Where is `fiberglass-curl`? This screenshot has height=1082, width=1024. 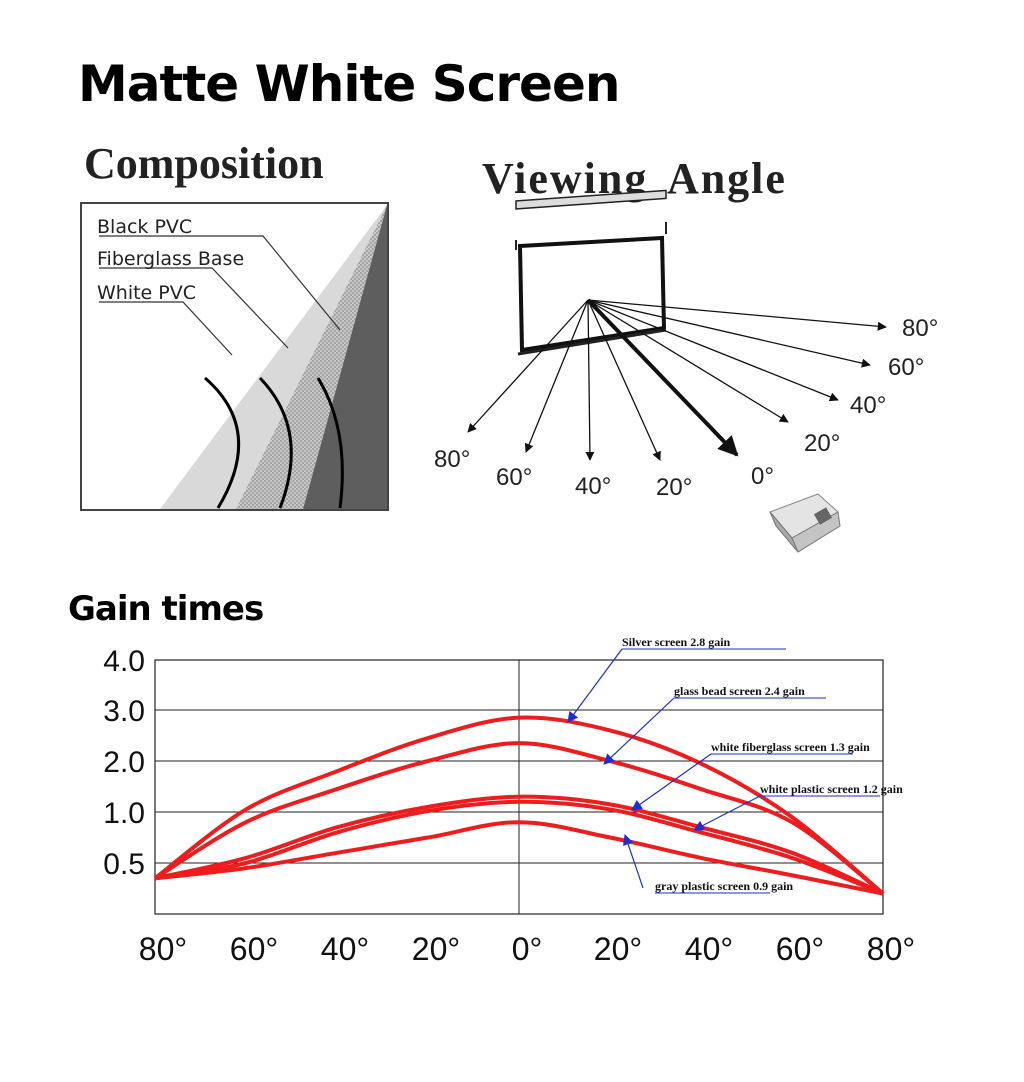
fiberglass-curl is located at coordinates (275, 442).